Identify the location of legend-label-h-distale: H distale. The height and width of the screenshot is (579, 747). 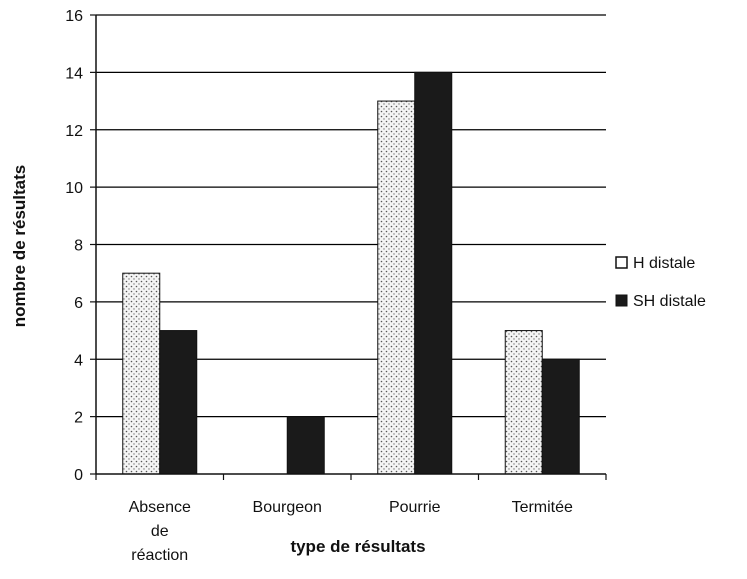
(664, 263).